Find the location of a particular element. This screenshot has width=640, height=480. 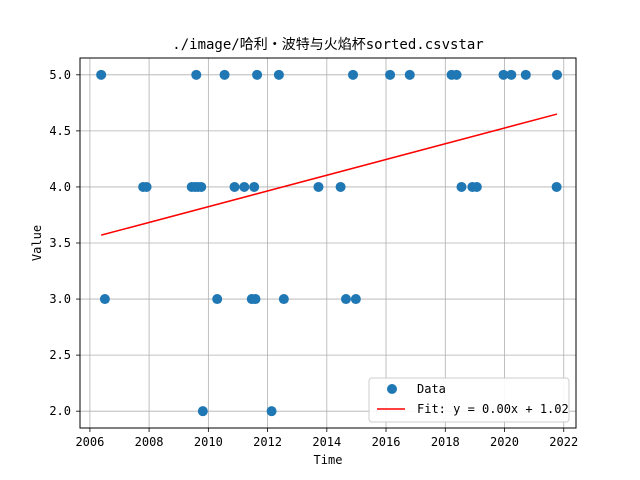

x-tick-label: 2018 is located at coordinates (445, 442).